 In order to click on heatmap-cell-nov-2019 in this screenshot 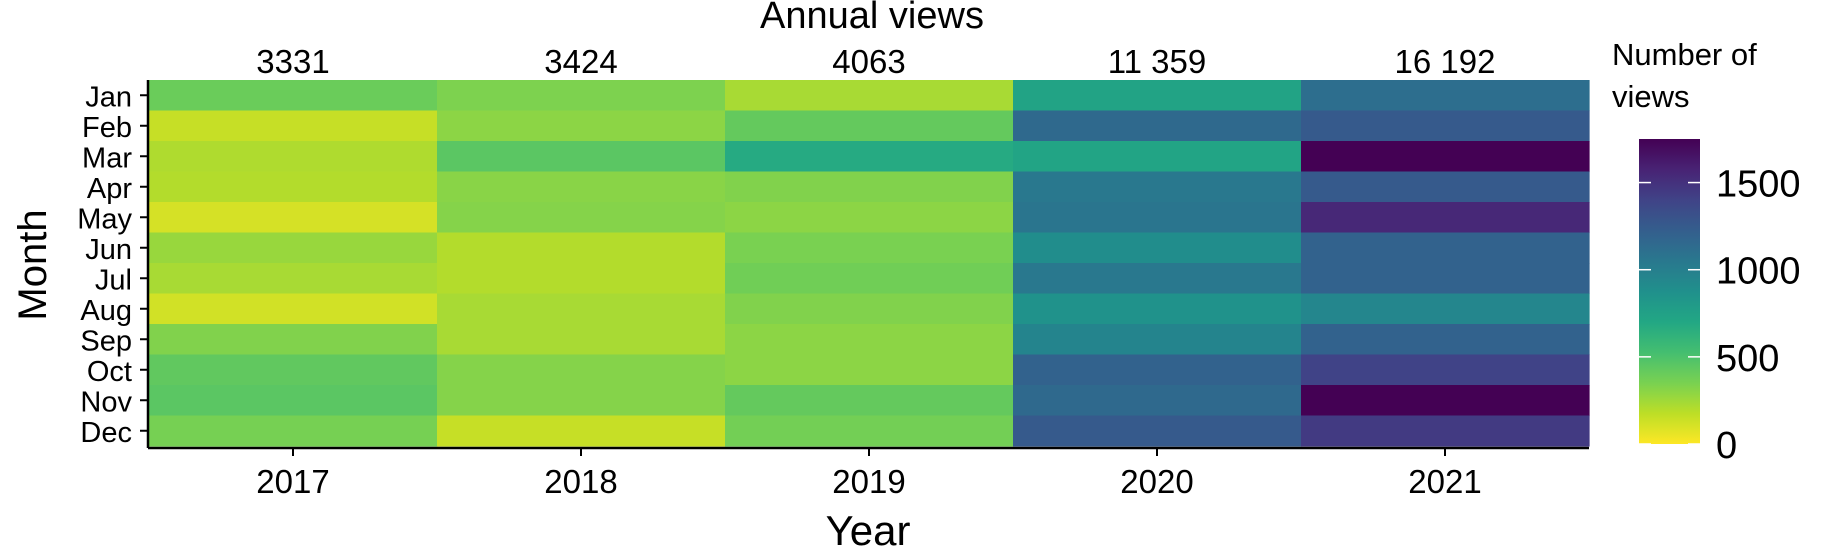, I will do `click(869, 401)`.